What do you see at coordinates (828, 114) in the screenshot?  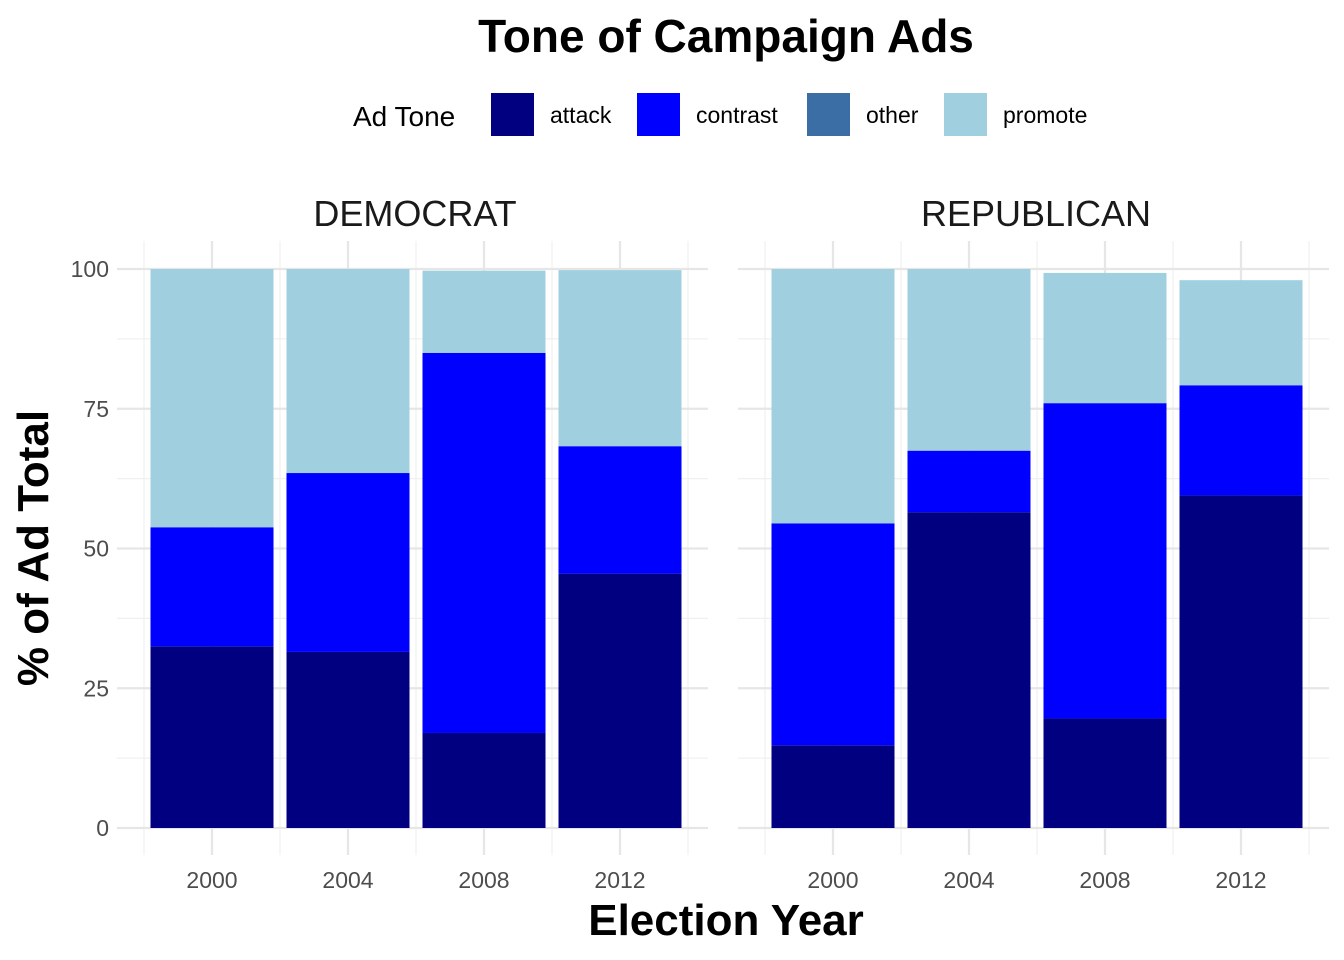 I see `legend-swatch-other` at bounding box center [828, 114].